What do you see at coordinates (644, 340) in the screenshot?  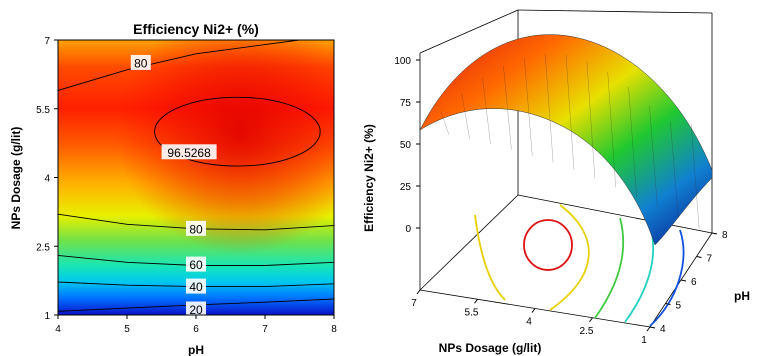 I see `dosage-tick-label: 1` at bounding box center [644, 340].